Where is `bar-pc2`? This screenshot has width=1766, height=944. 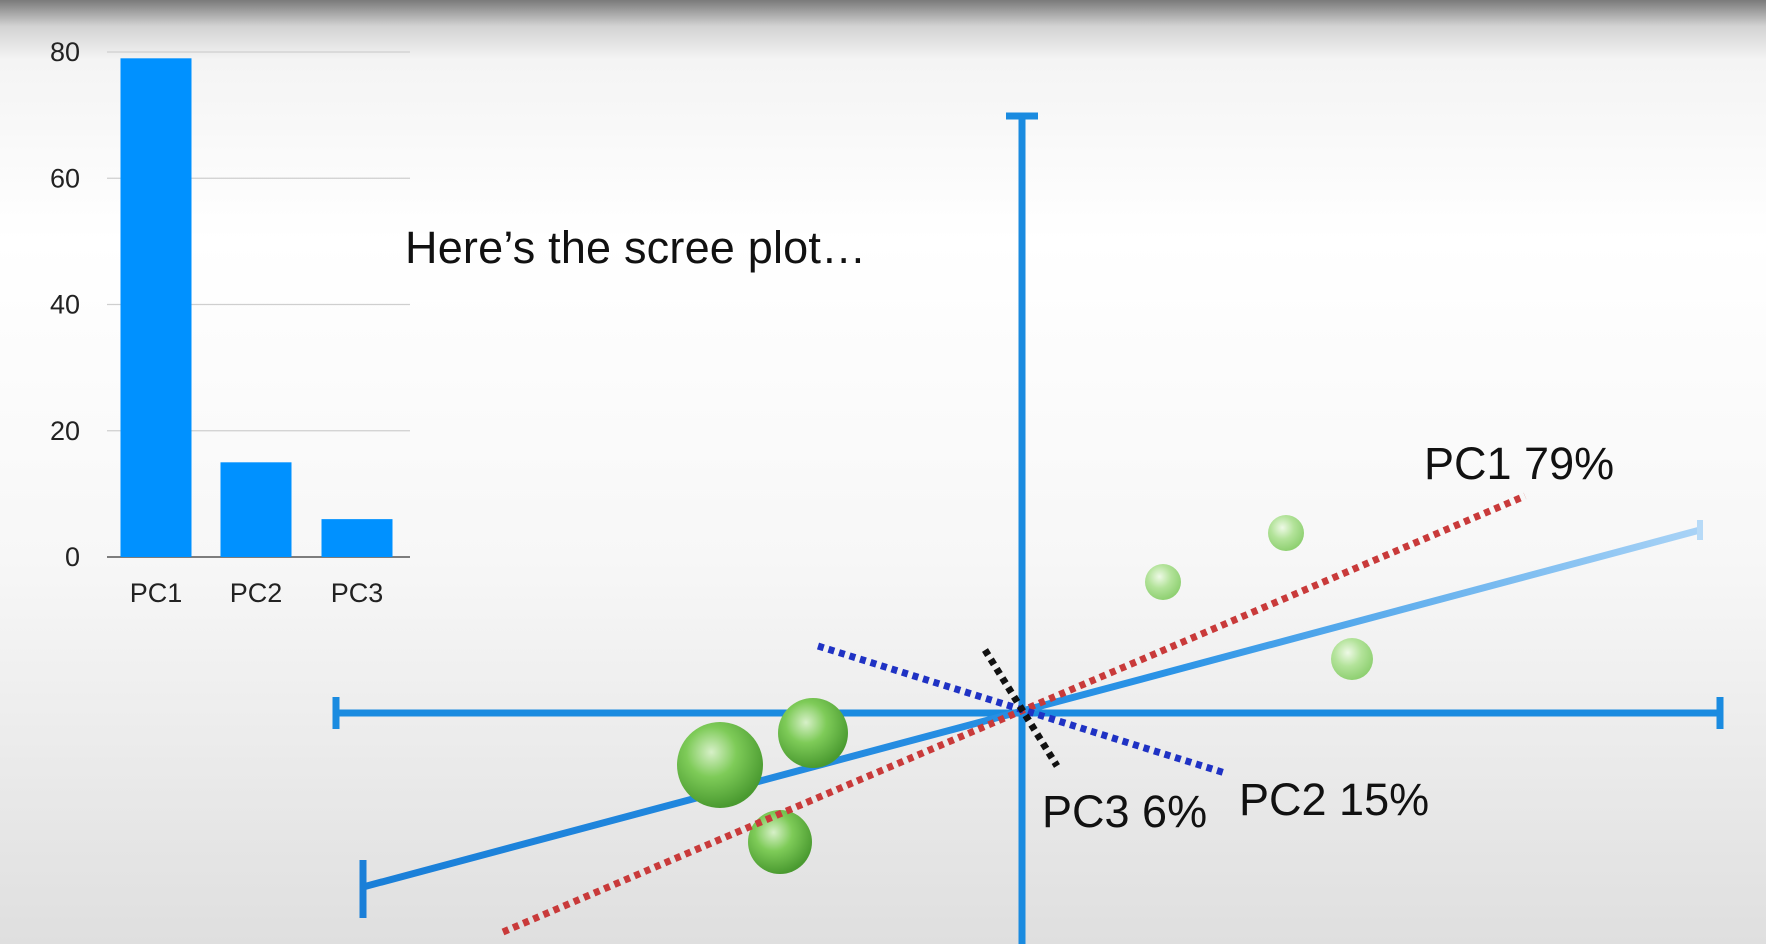
bar-pc2 is located at coordinates (256, 509).